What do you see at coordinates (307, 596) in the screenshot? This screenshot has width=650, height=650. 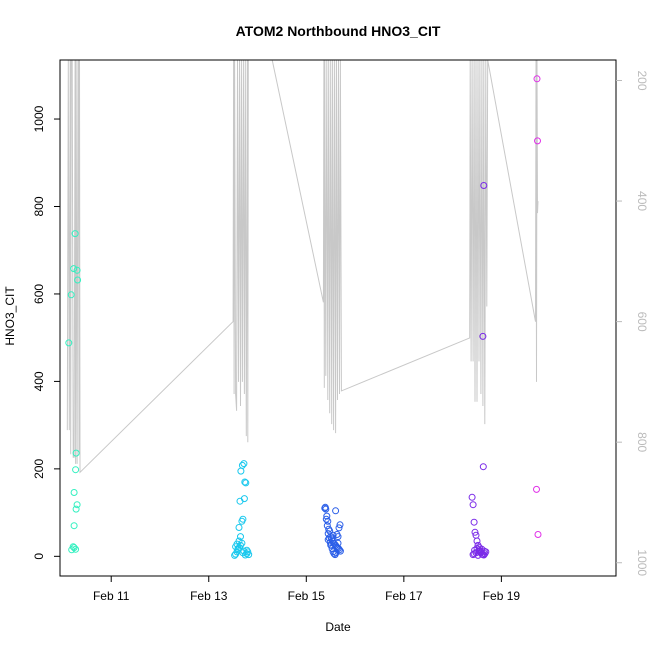 I see `x-tick-label: Feb 15` at bounding box center [307, 596].